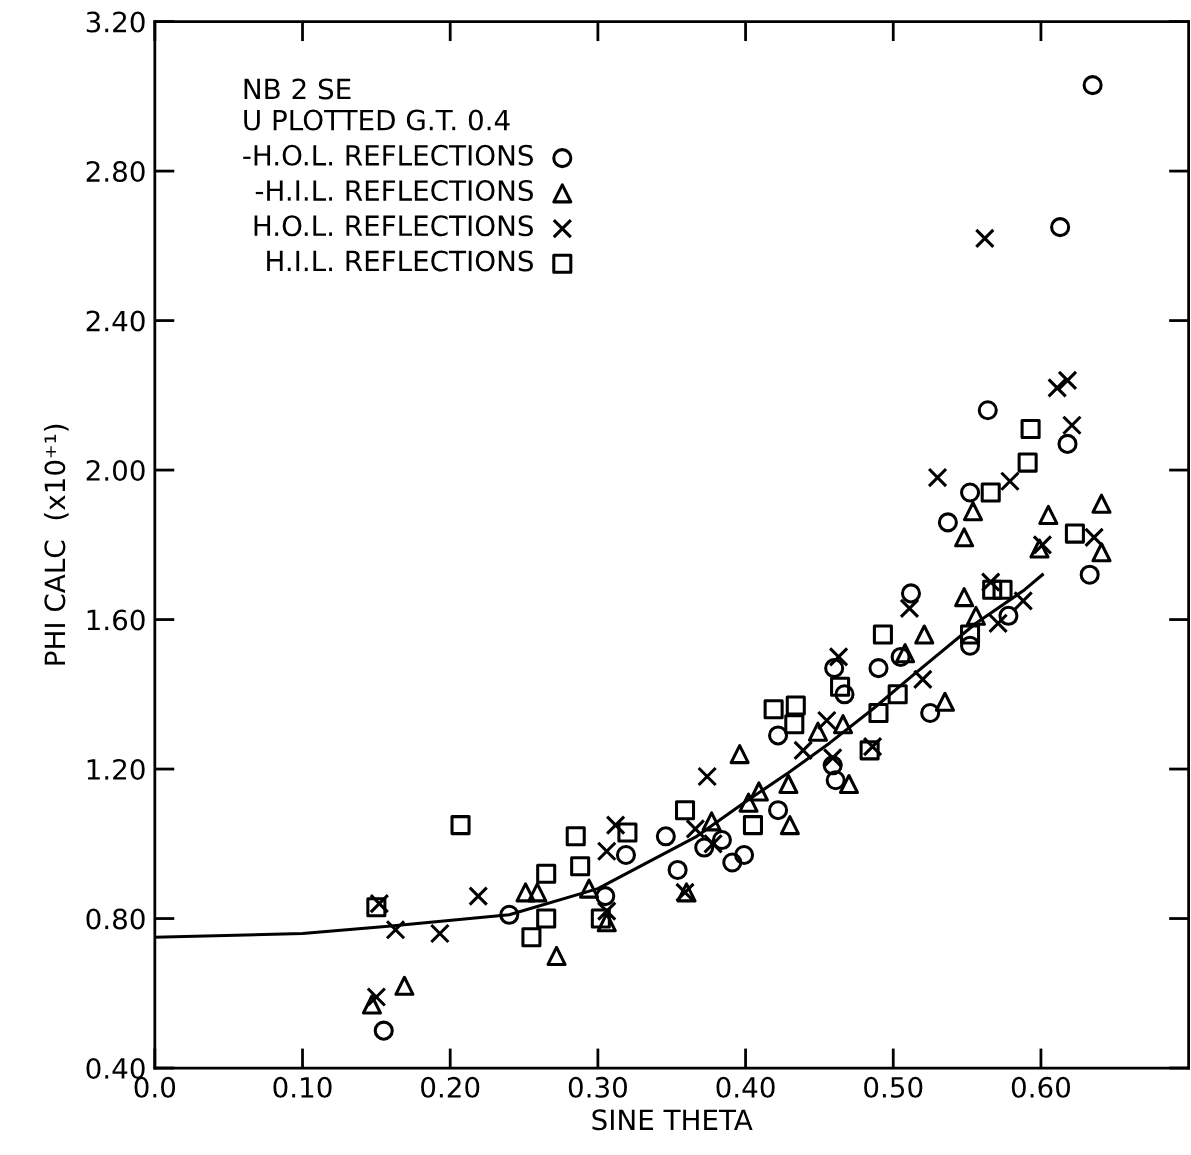 The width and height of the screenshot is (1191, 1155). What do you see at coordinates (116, 769) in the screenshot?
I see `y-tick-label: 1.20` at bounding box center [116, 769].